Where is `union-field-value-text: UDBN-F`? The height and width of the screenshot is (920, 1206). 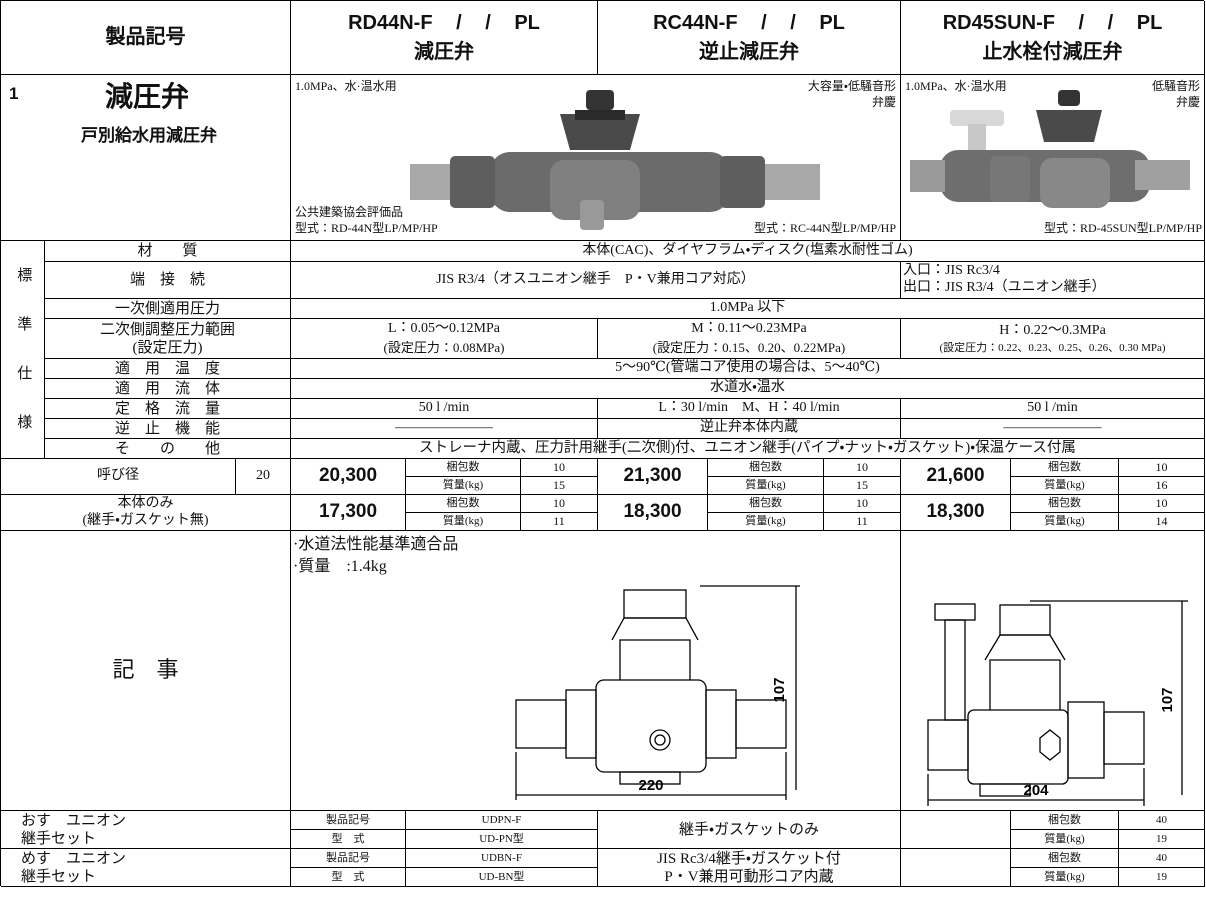 union-field-value-text: UDBN-F is located at coordinates (501, 857).